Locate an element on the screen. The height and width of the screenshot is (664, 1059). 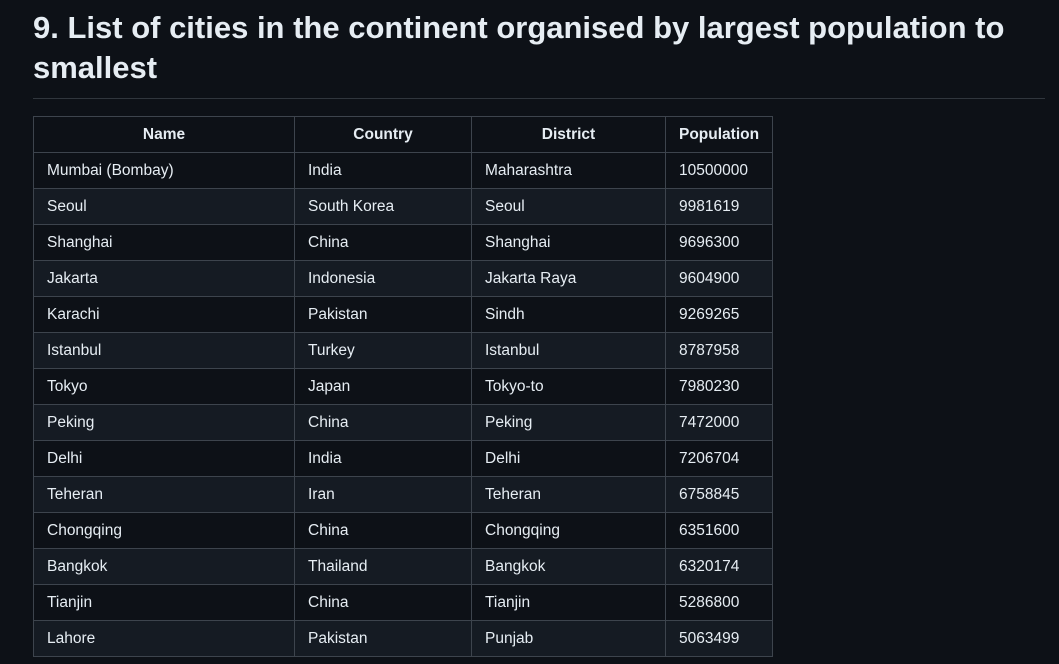
cell-district: Sindh is located at coordinates (568, 314).